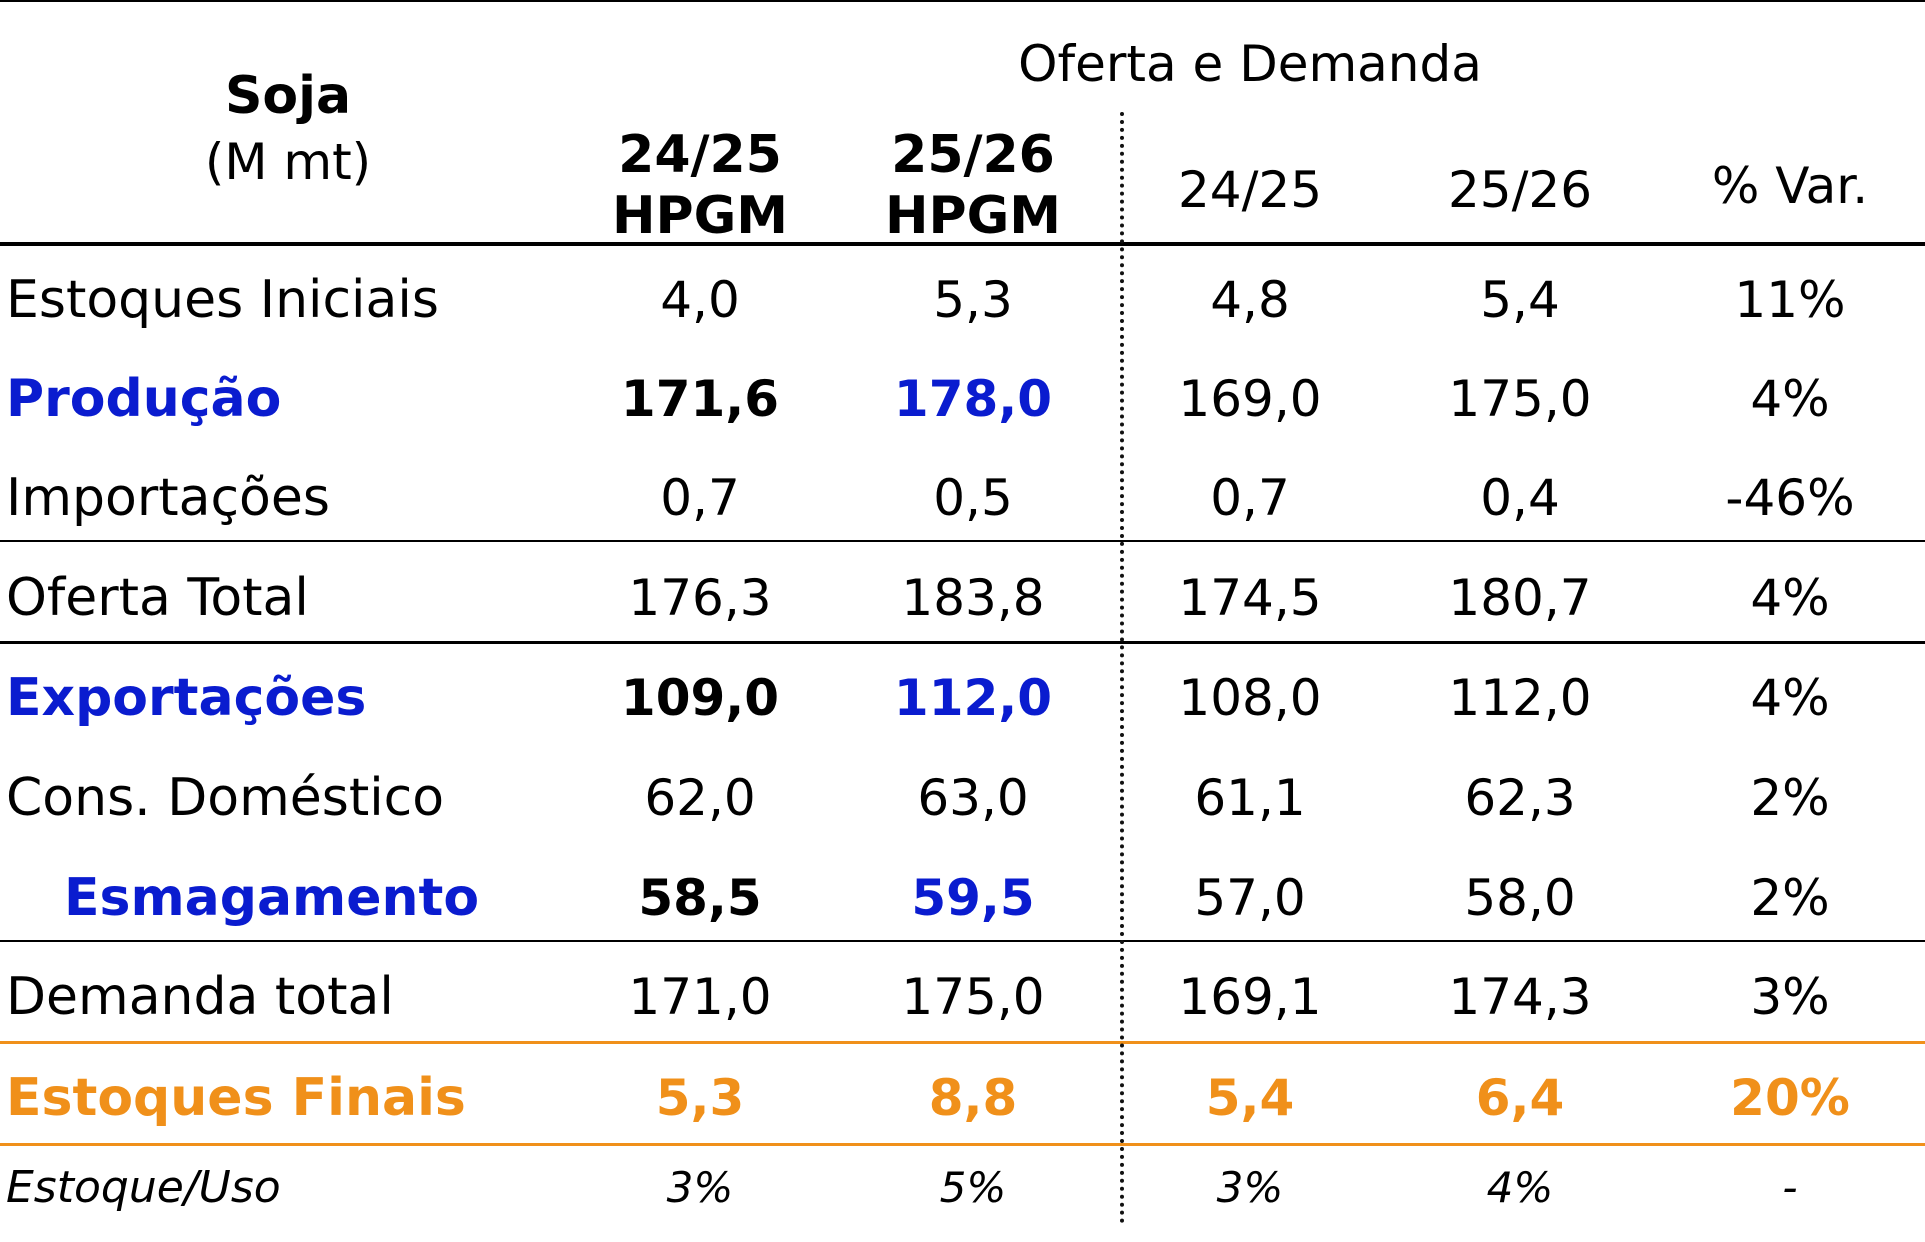  Describe the element at coordinates (1790, 1098) in the screenshot. I see `cell-estoques-finais-col5: 20%` at that location.